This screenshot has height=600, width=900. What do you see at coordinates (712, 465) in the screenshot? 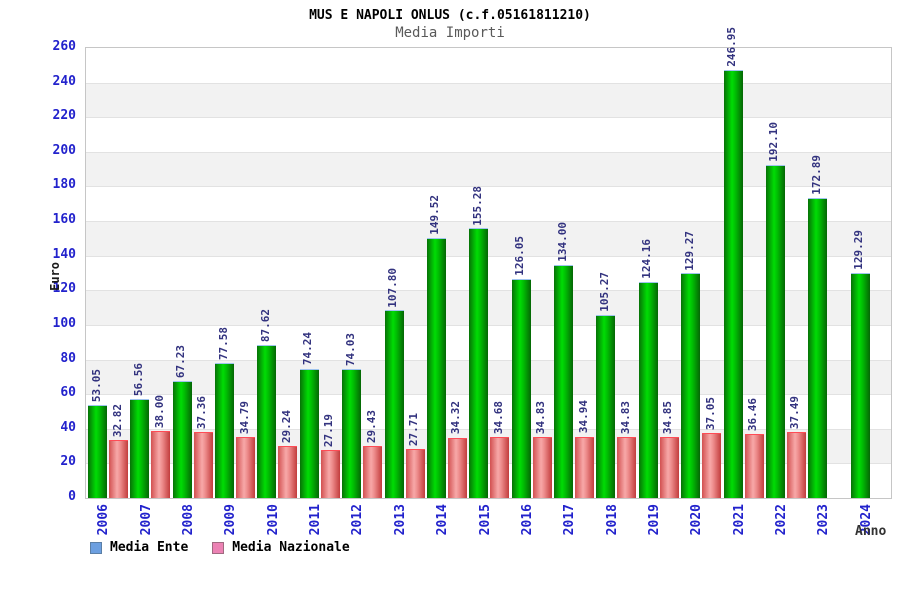
I see `bar-nazionale-2020` at bounding box center [712, 465].